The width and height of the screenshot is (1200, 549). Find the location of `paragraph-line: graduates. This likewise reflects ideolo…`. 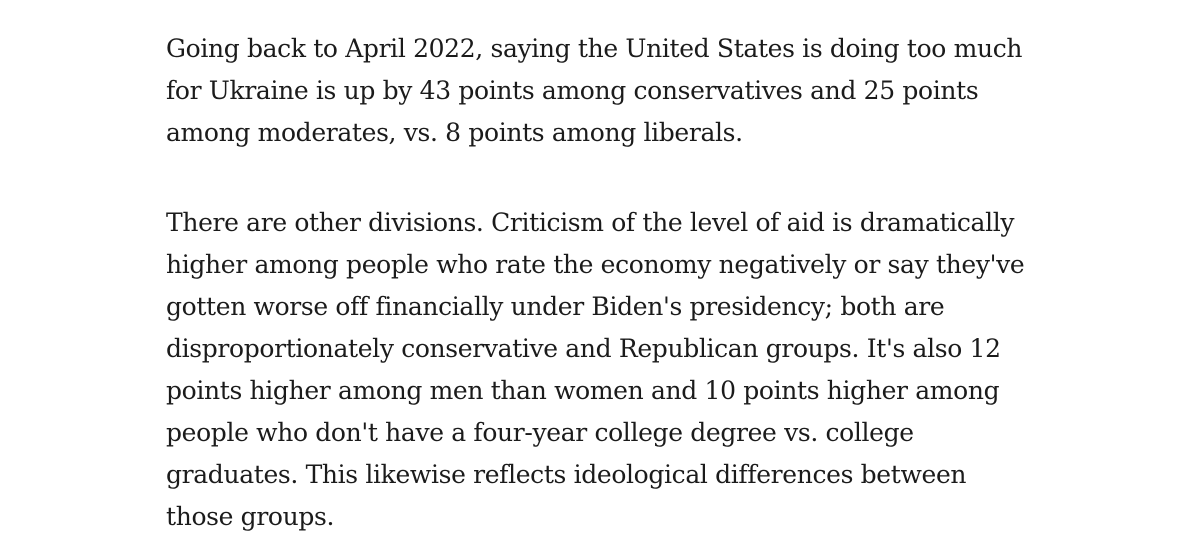

paragraph-line: graduates. This likewise reflects ideolo… is located at coordinates (566, 474).